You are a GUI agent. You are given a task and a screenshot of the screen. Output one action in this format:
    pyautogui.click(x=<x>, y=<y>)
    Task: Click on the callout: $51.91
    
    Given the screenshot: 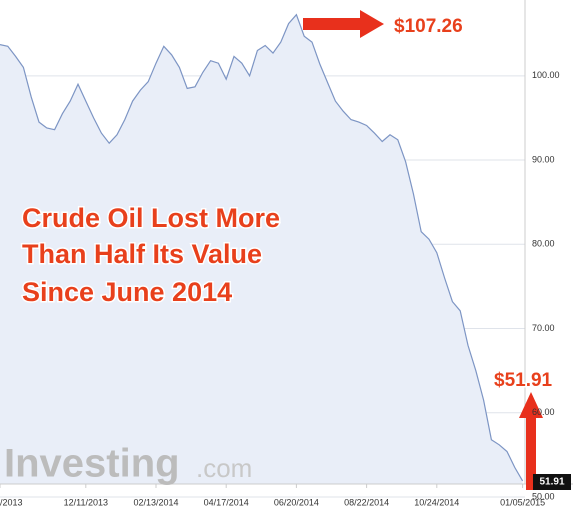 What is the action you would take?
    pyautogui.click(x=523, y=380)
    